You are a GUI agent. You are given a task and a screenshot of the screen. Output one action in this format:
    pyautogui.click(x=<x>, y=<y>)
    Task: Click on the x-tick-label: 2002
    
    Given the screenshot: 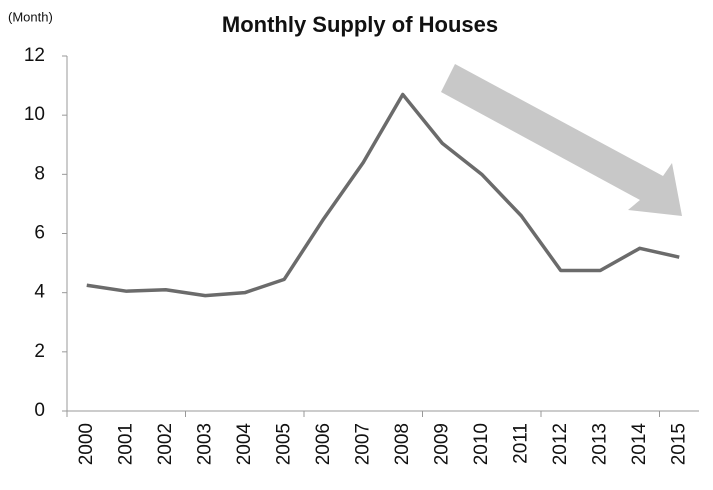 What is the action you would take?
    pyautogui.click(x=165, y=444)
    